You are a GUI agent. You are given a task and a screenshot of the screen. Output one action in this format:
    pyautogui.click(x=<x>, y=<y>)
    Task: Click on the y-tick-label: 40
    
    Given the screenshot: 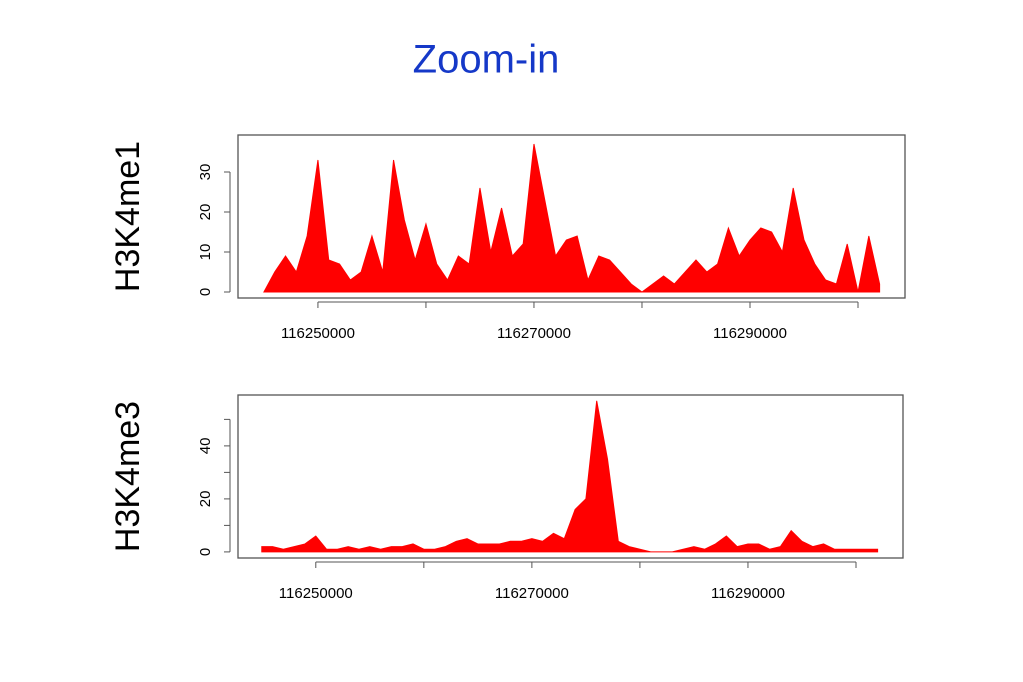 What is the action you would take?
    pyautogui.click(x=205, y=446)
    